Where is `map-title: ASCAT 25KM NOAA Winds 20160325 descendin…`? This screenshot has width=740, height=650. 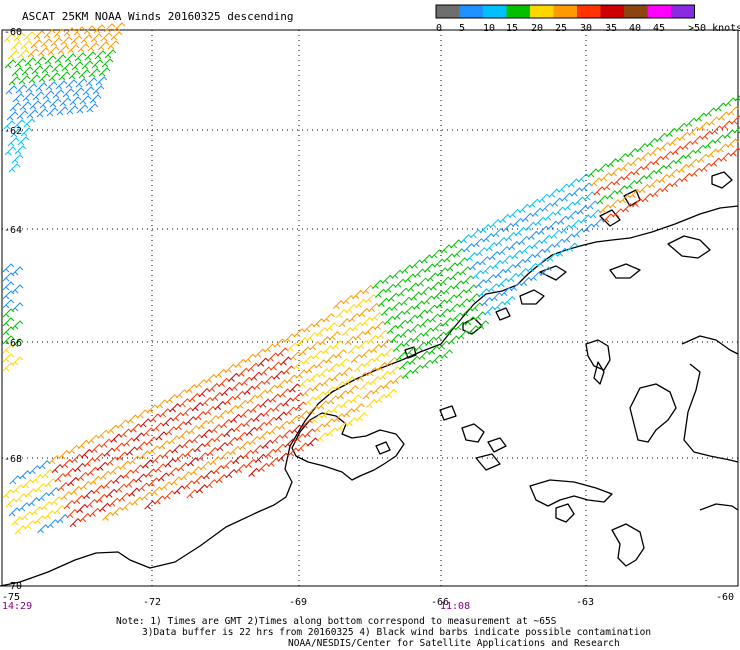 map-title: ASCAT 25KM NOAA Winds 20160325 descendin… is located at coordinates (158, 16).